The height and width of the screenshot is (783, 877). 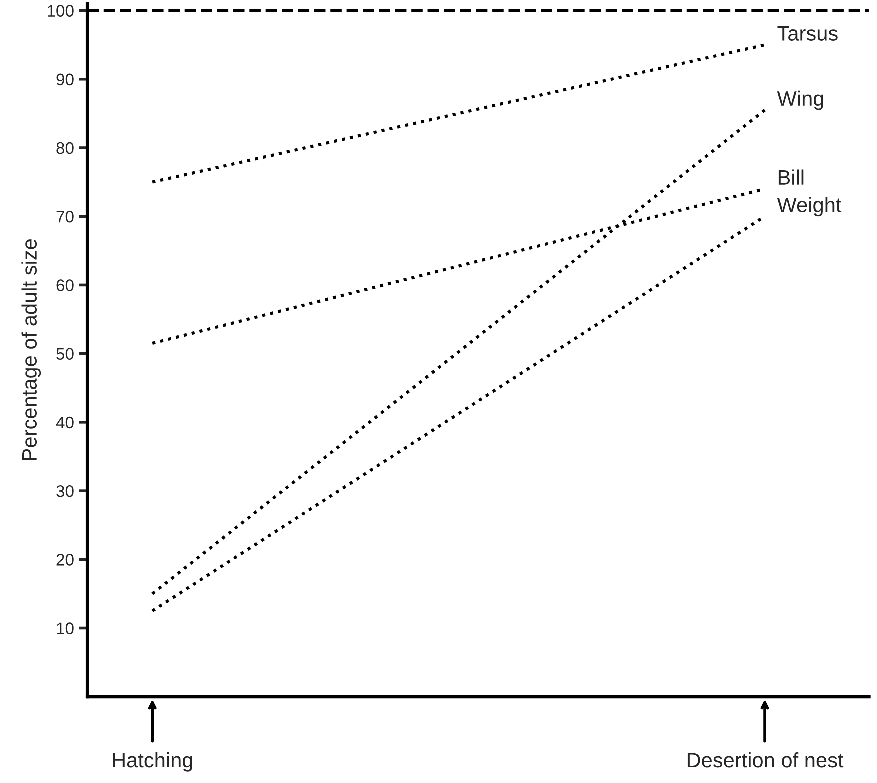 What do you see at coordinates (65, 560) in the screenshot?
I see `y-tick-label: 20` at bounding box center [65, 560].